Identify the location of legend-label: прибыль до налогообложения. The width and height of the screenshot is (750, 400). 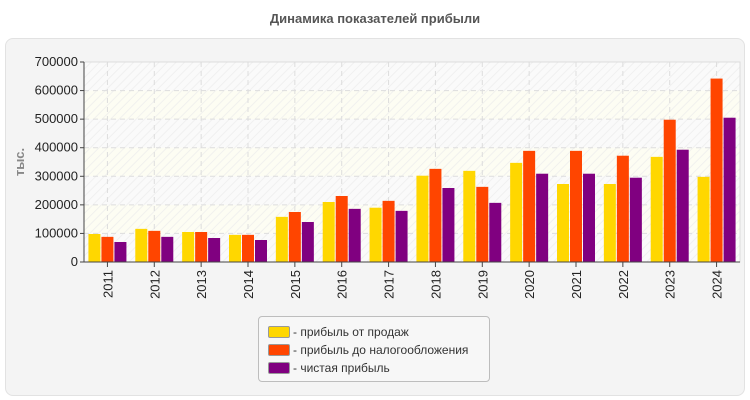
(380, 350).